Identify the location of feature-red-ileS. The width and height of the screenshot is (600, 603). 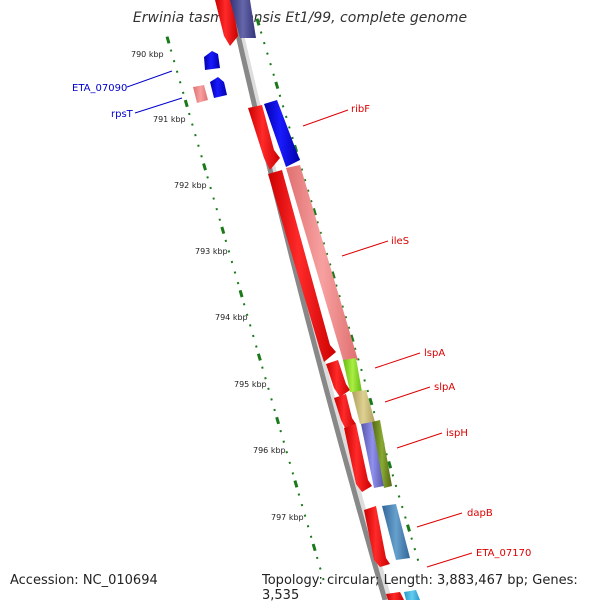
(302, 266).